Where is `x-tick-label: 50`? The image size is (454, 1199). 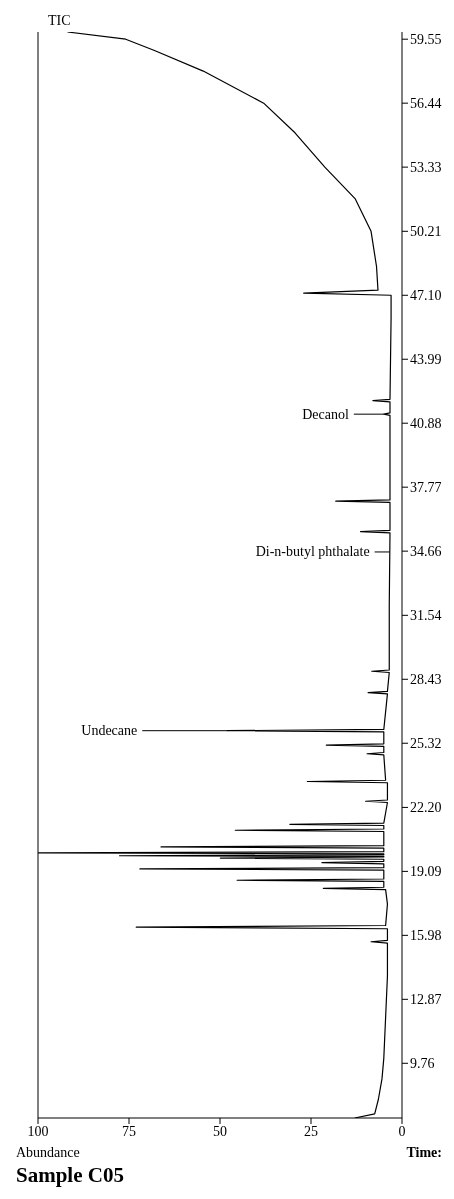
x-tick-label: 50 is located at coordinates (220, 1131).